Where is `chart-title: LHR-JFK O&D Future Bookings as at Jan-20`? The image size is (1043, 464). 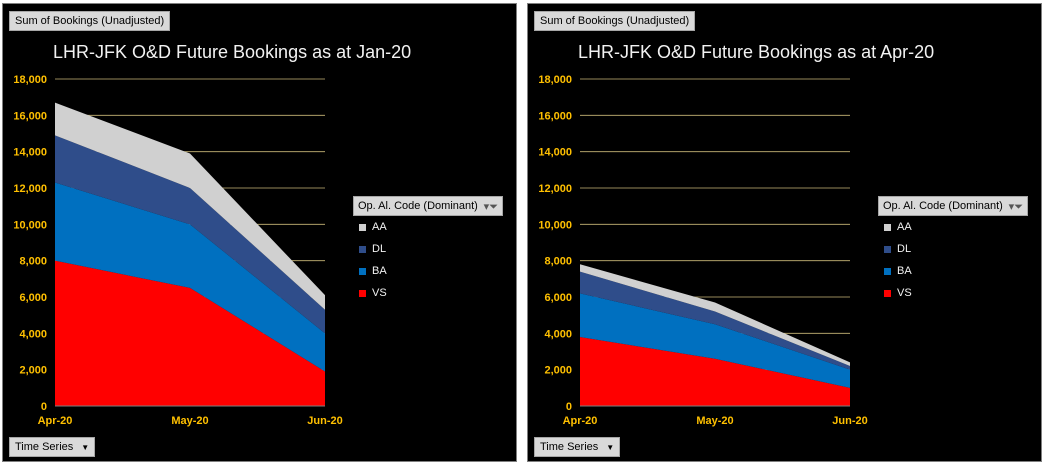
chart-title: LHR-JFK O&D Future Bookings as at Jan-20 is located at coordinates (232, 52).